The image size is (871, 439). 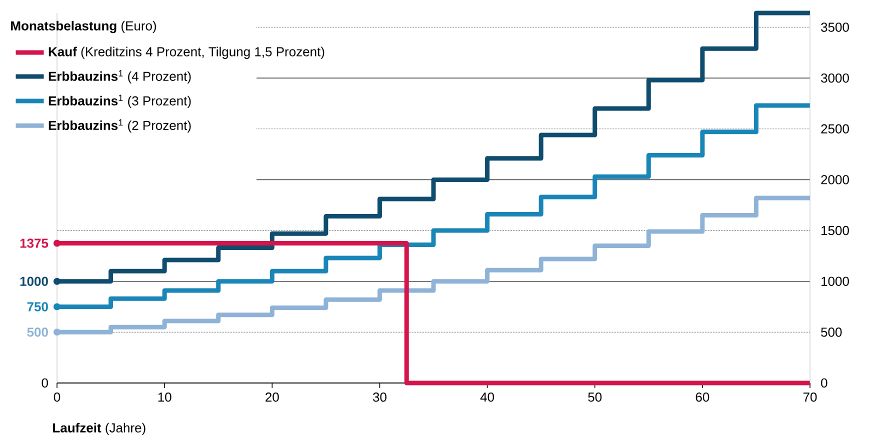 What do you see at coordinates (165, 397) in the screenshot?
I see `x-tick-label: 10` at bounding box center [165, 397].